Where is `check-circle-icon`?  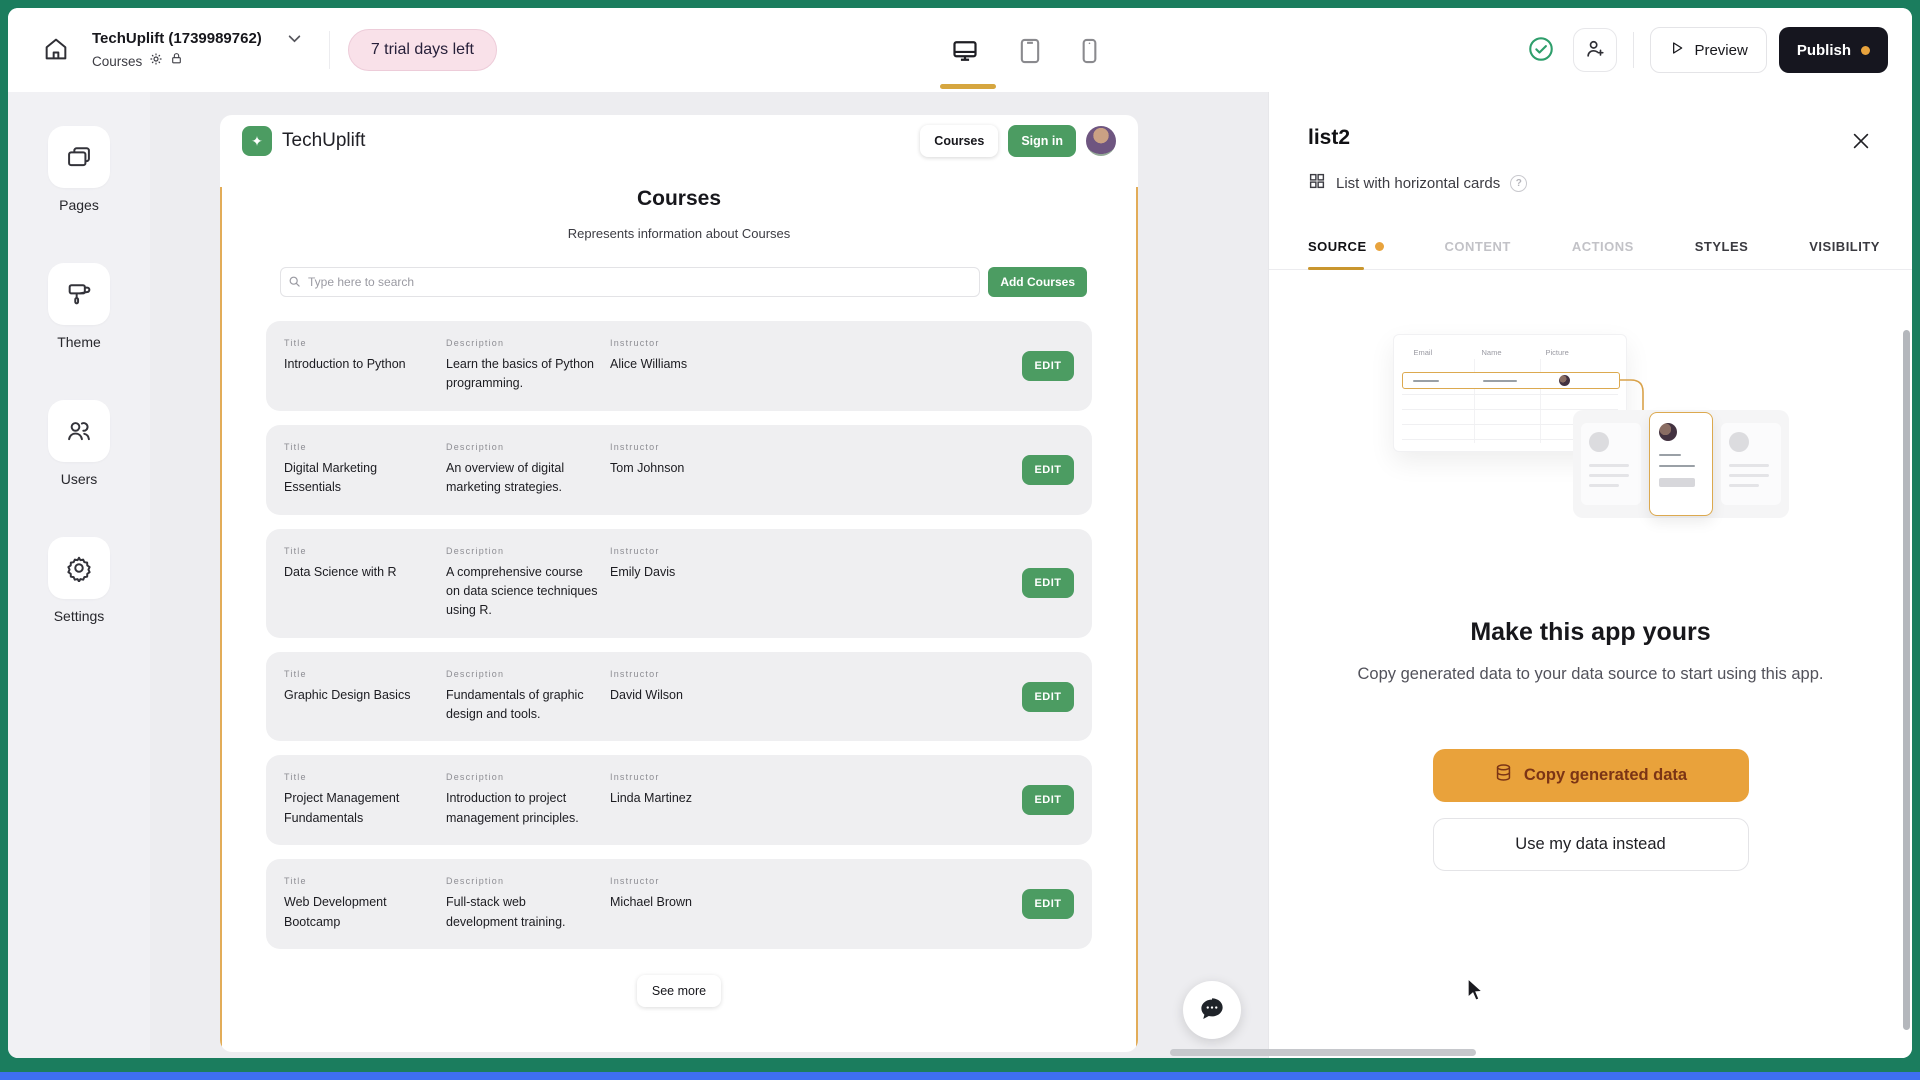
check-circle-icon is located at coordinates (1541, 50).